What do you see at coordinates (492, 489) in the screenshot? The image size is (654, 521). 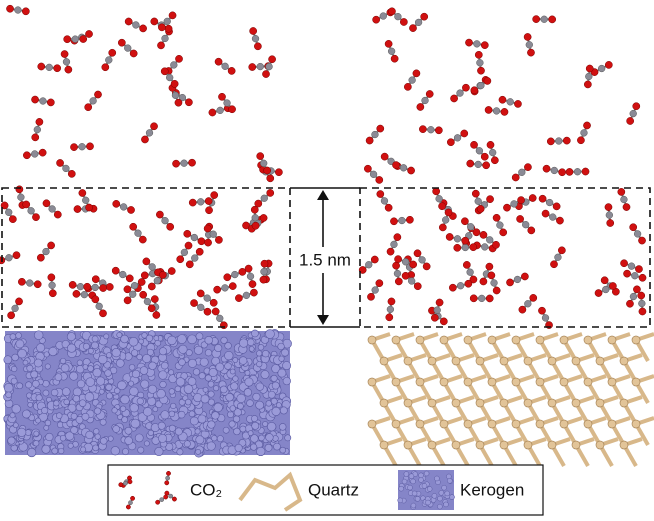 I see `legend-label: Kerogen` at bounding box center [492, 489].